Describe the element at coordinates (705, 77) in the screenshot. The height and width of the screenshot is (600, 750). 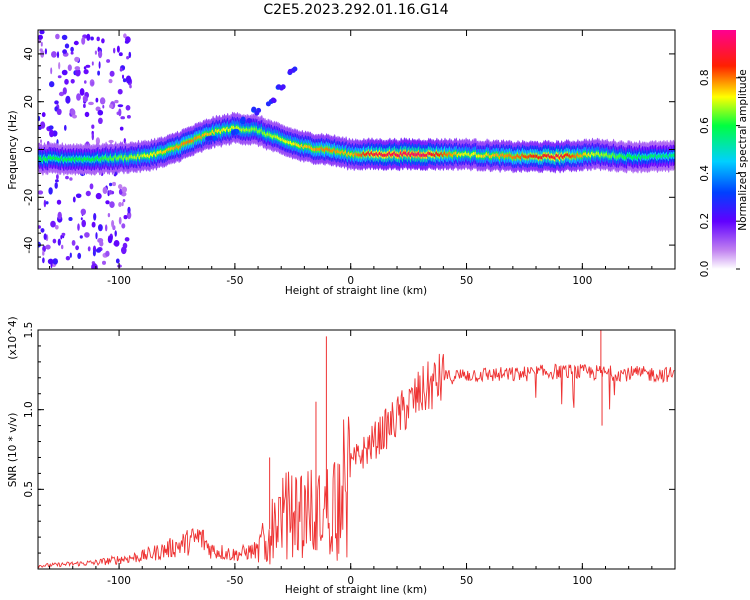
I see `colorbar-tick-label: 0.8` at that location.